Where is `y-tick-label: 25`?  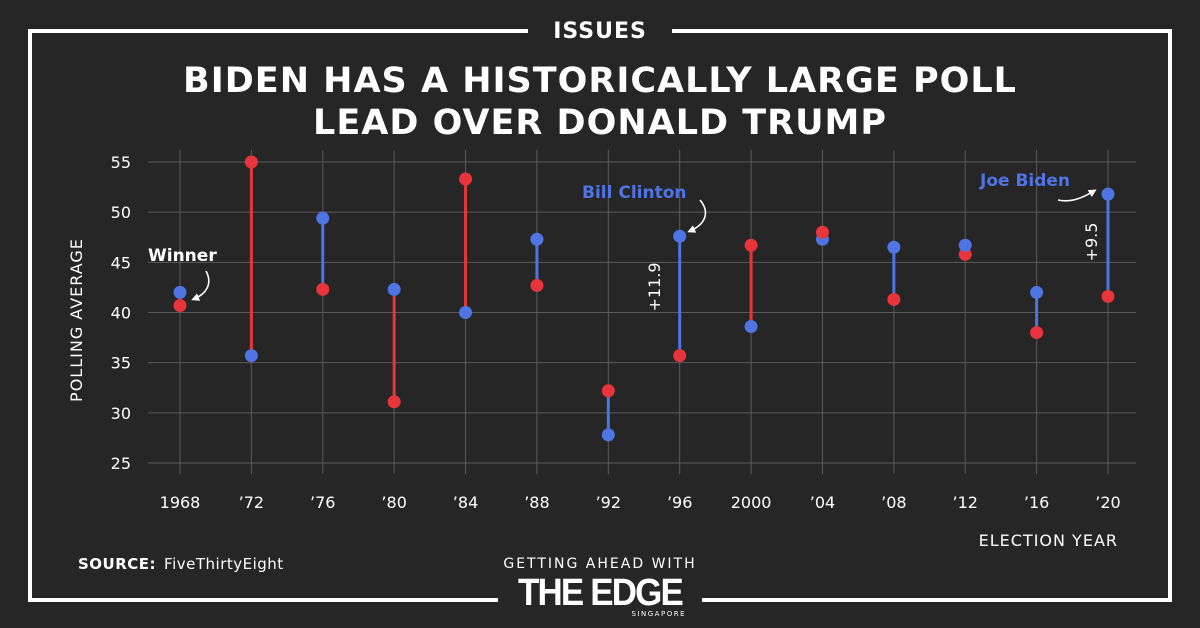 y-tick-label: 25 is located at coordinates (121, 463).